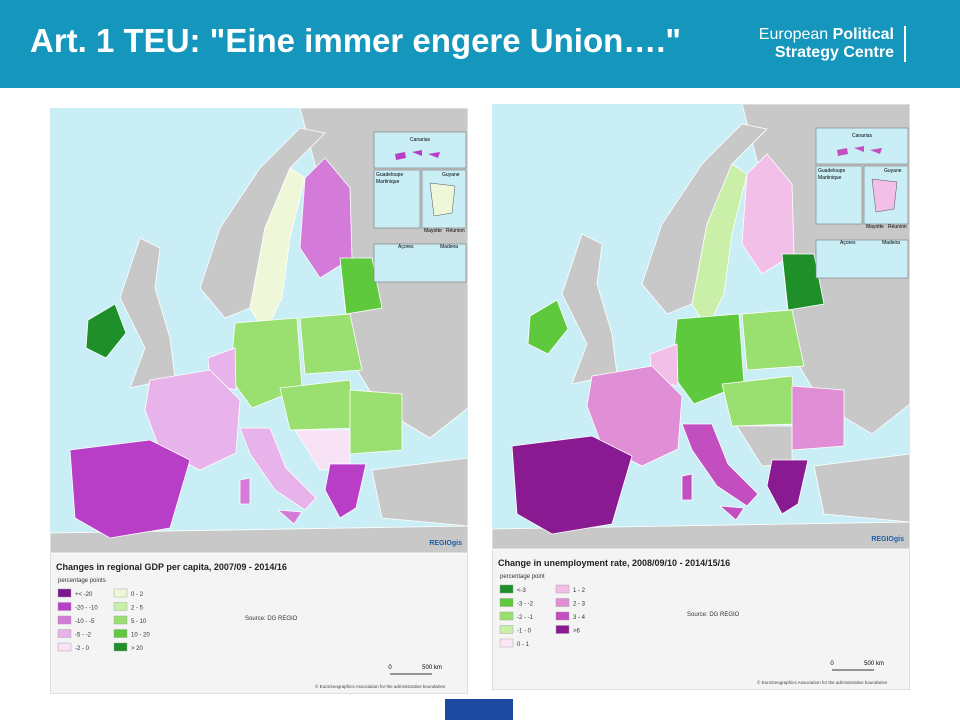  Describe the element at coordinates (522, 577) in the screenshot. I see `legend-title: percentage point` at that location.